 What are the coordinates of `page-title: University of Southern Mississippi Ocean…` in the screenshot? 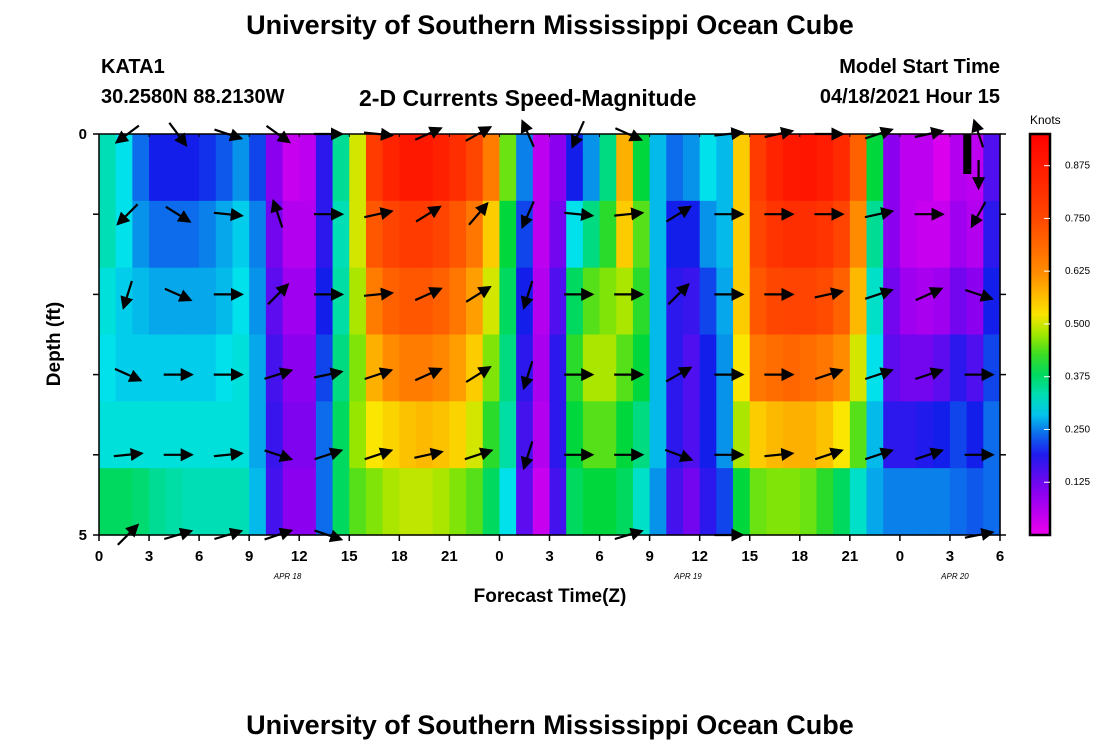 It's located at (550, 25).